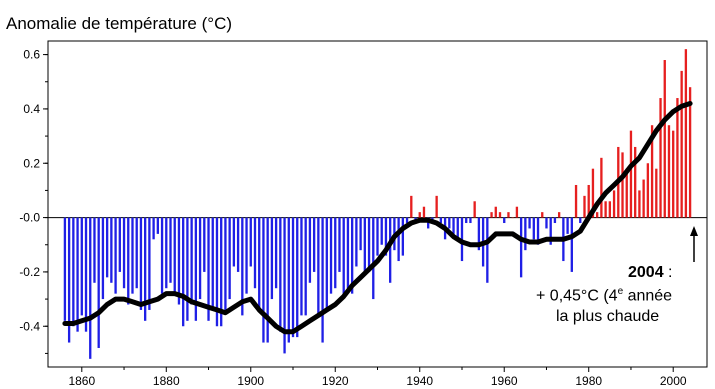 The image size is (715, 389). I want to click on x-tick-label: 1940, so click(419, 381).